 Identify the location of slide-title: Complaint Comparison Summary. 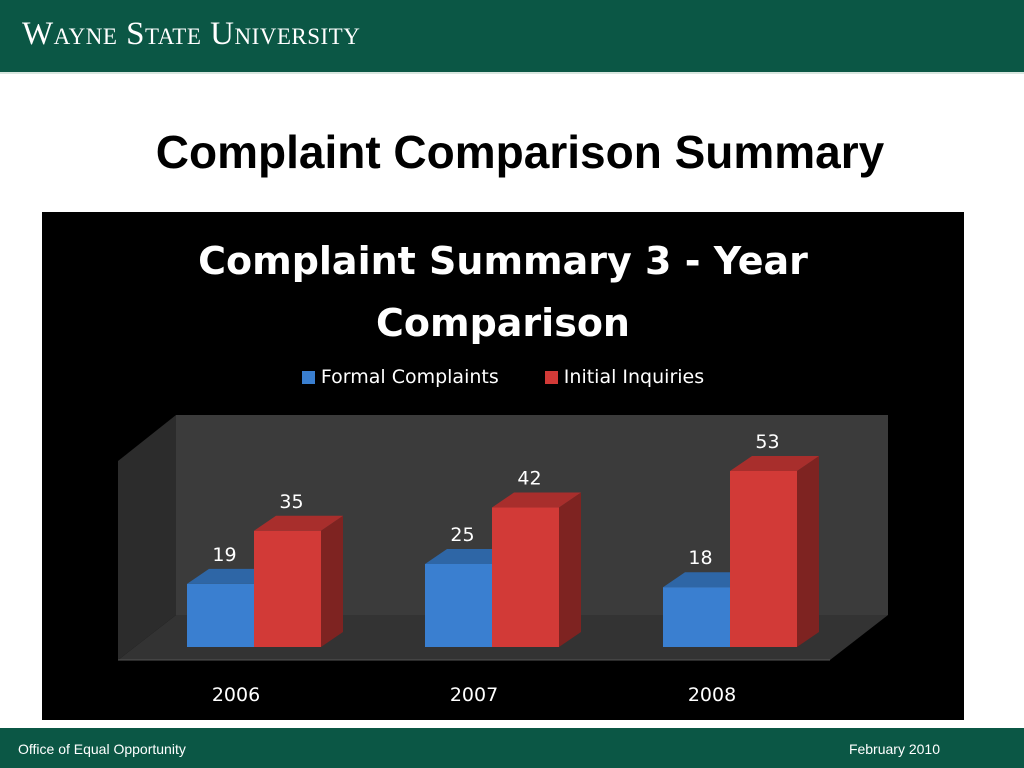
(520, 152).